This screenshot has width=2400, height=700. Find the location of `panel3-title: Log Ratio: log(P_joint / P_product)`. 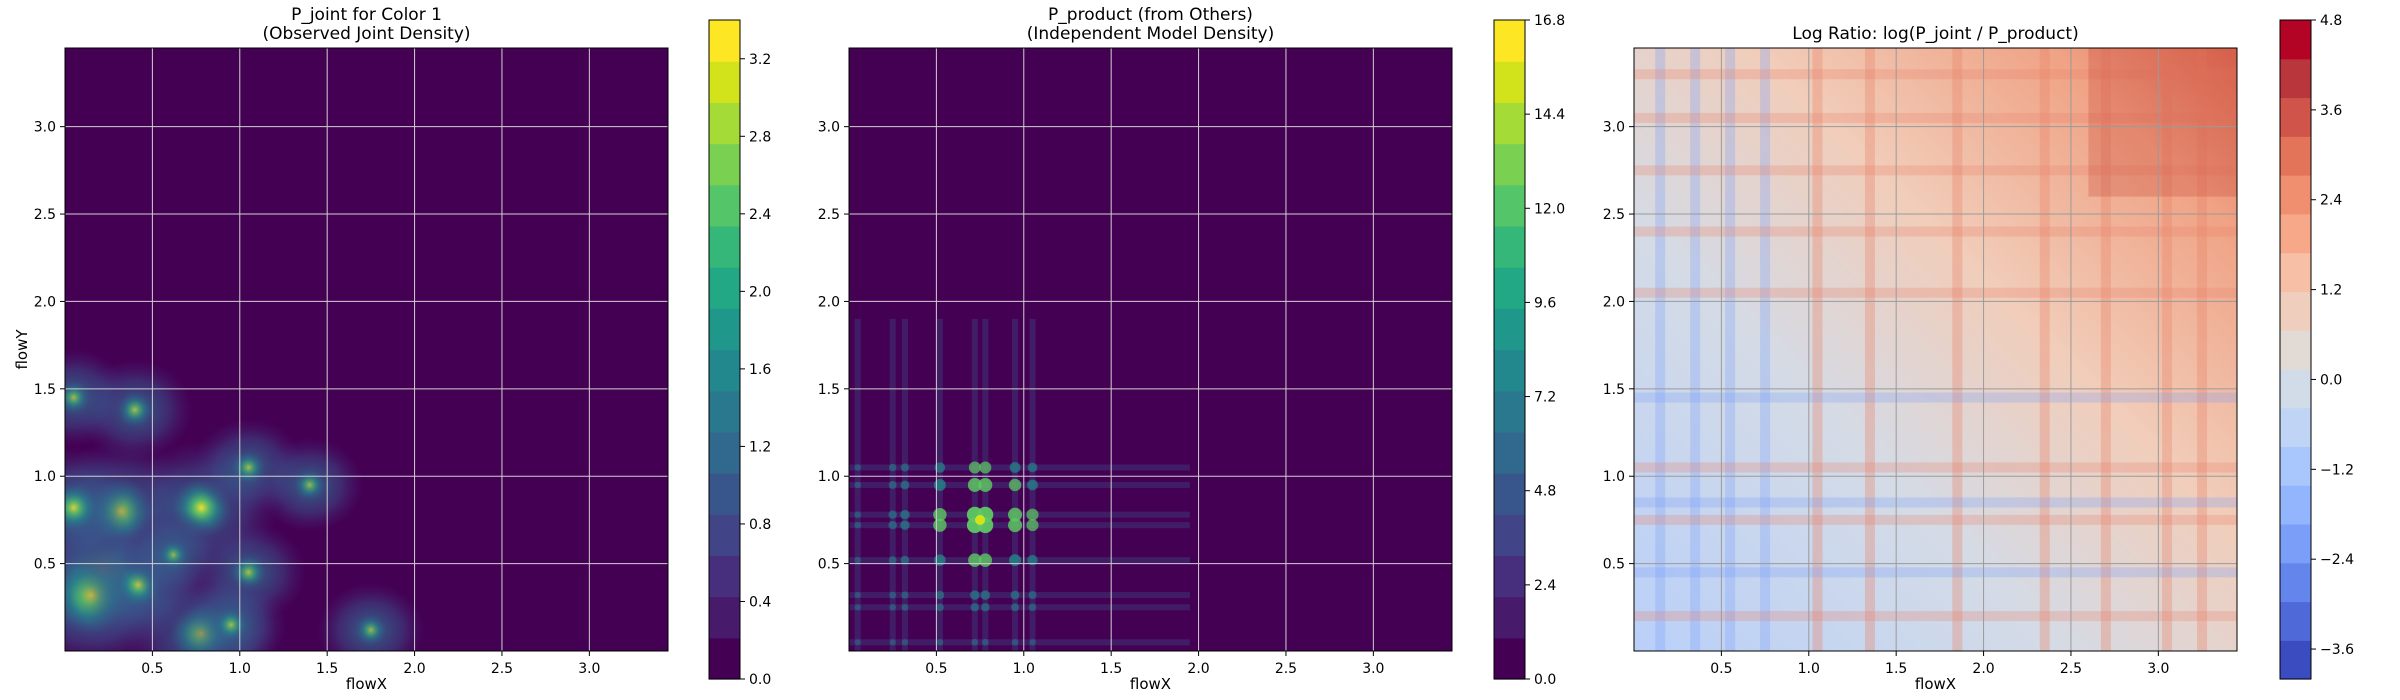

panel3-title: Log Ratio: log(P_joint / P_product) is located at coordinates (1935, 34).